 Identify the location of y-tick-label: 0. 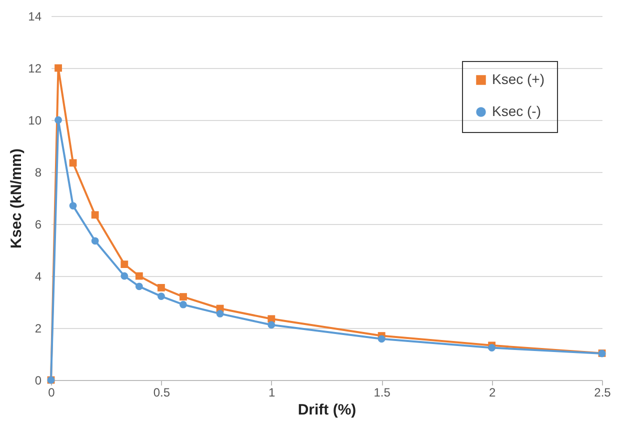
(38, 381).